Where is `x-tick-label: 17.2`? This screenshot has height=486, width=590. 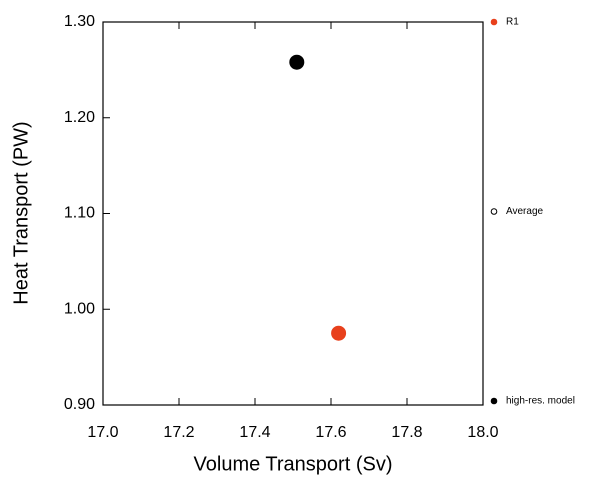 x-tick-label: 17.2 is located at coordinates (178, 432).